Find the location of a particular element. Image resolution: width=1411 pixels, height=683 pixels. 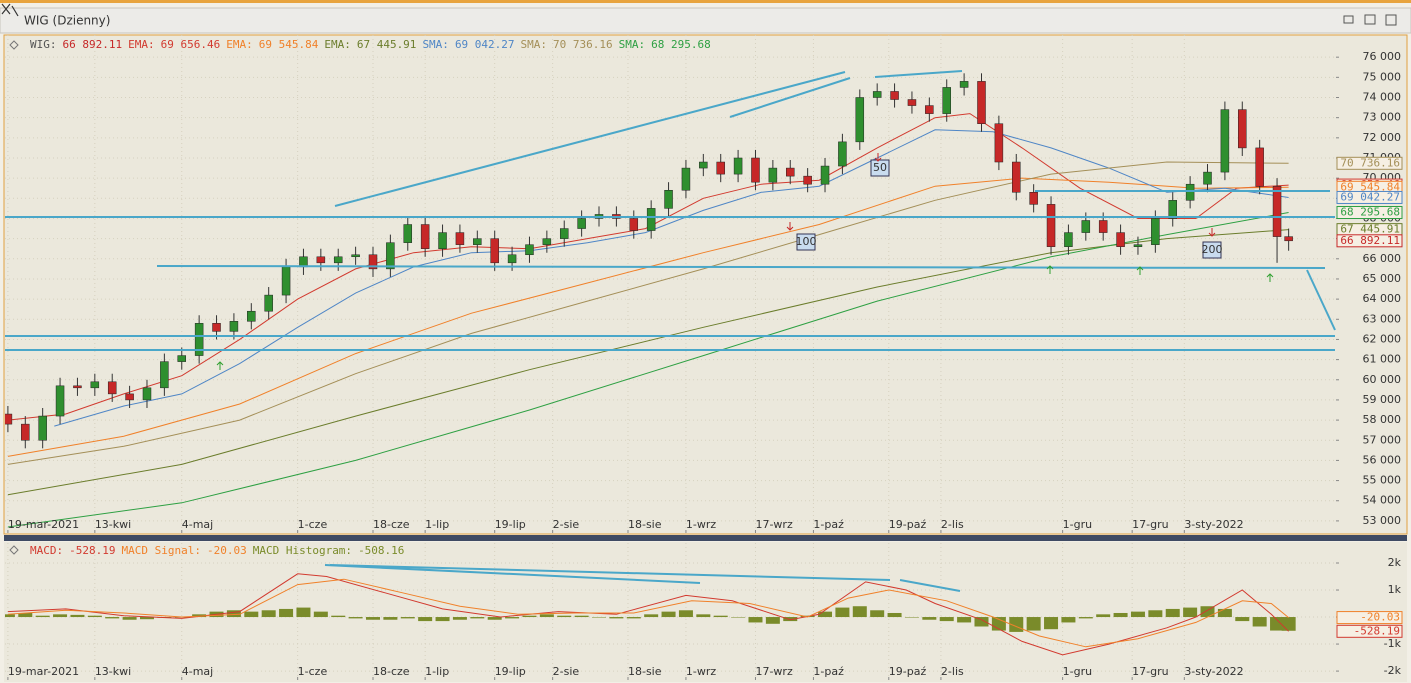

y-tick-label: 57 000 is located at coordinates (1382, 439).